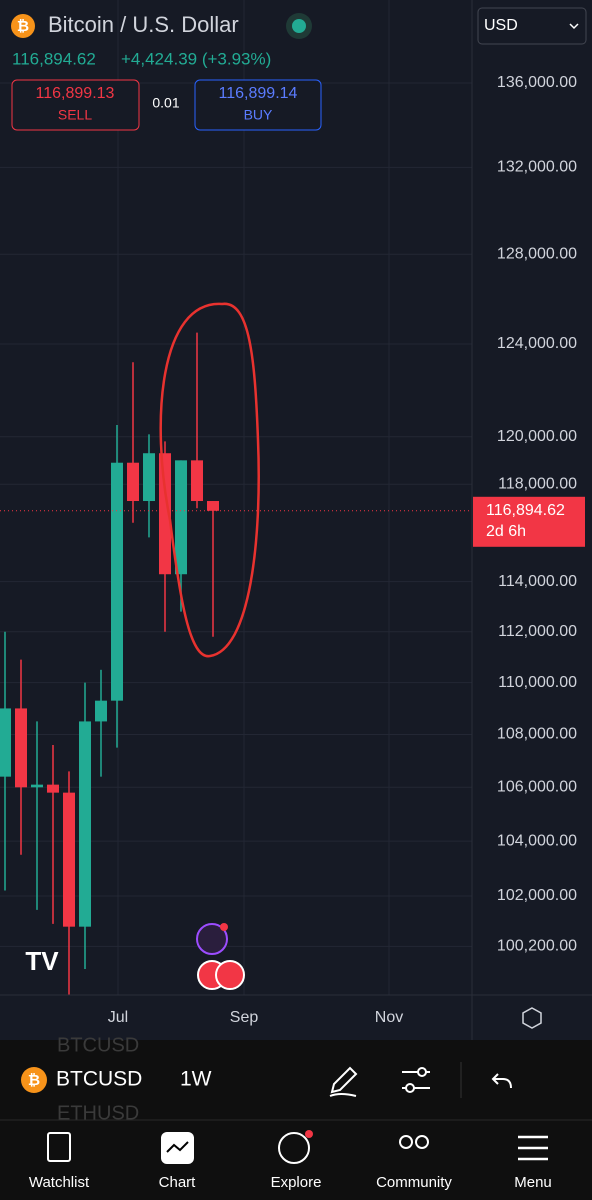  I want to click on time-label: Nov, so click(389, 1017).